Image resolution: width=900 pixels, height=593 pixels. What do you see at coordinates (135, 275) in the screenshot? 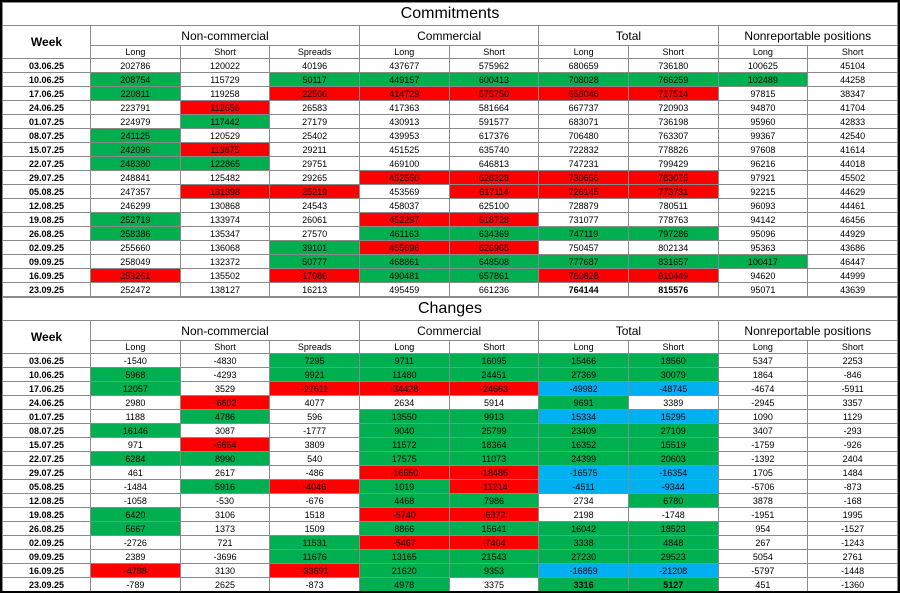
I see `value-cell: 253261` at bounding box center [135, 275].